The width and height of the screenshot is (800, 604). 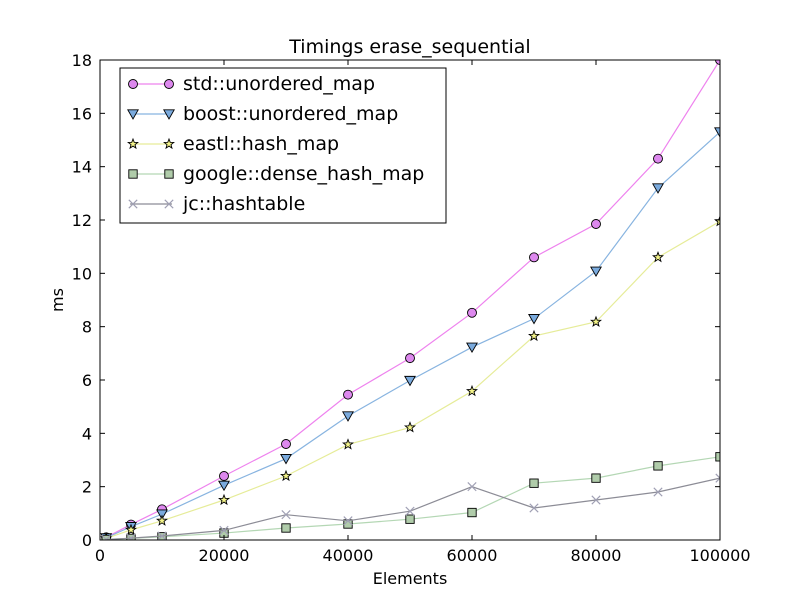 I want to click on x-tick-label: 20000, so click(x=224, y=555).